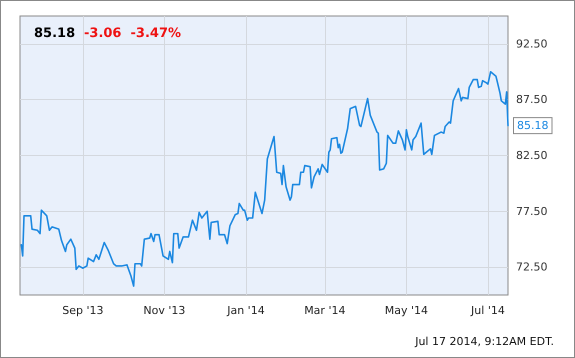 The image size is (575, 358). What do you see at coordinates (532, 211) in the screenshot?
I see `y-tick-label: 77.50` at bounding box center [532, 211].